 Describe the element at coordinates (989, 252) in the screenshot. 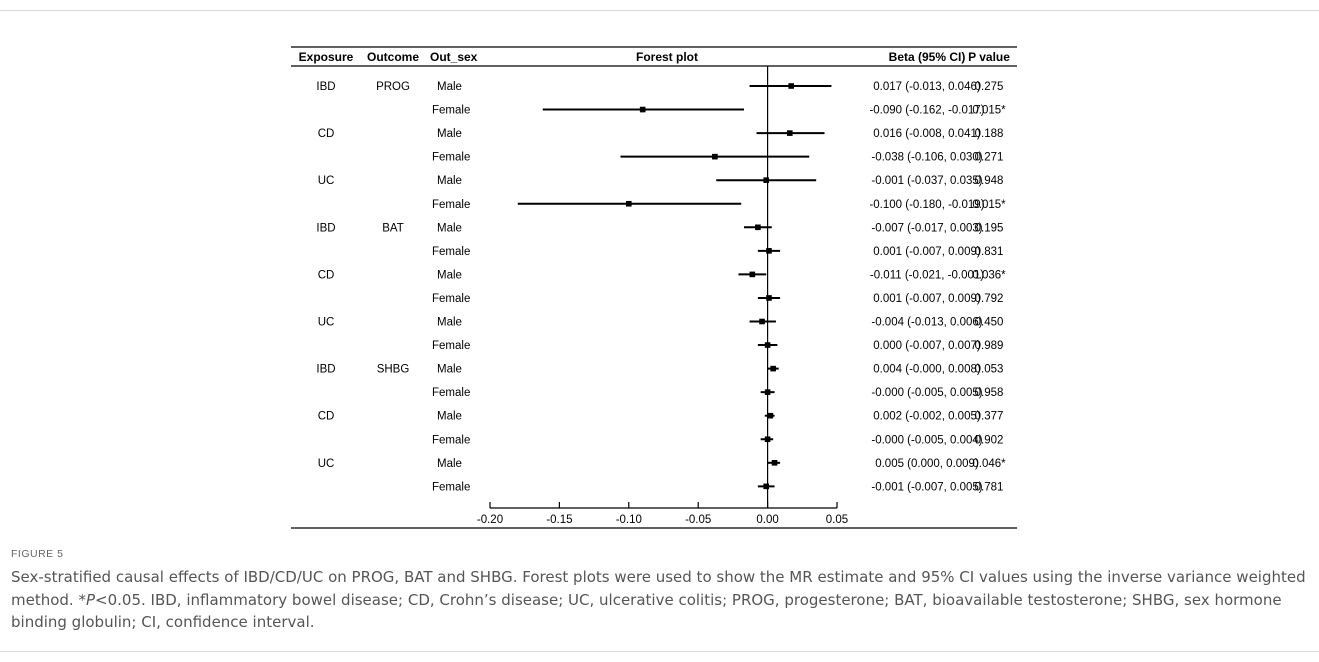

I see `p-value-cell: 0.831` at that location.